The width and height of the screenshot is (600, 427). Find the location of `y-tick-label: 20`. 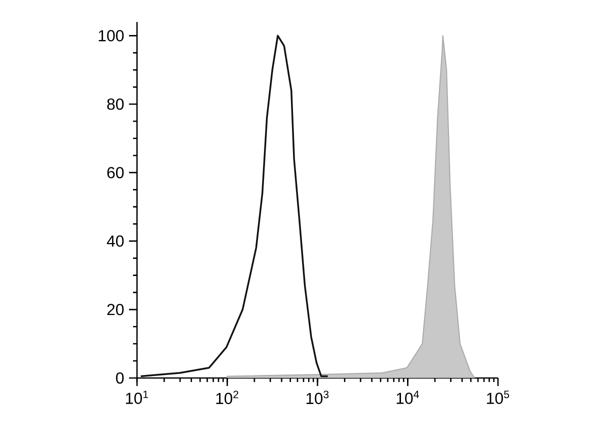

y-tick-label: 20 is located at coordinates (115, 310).